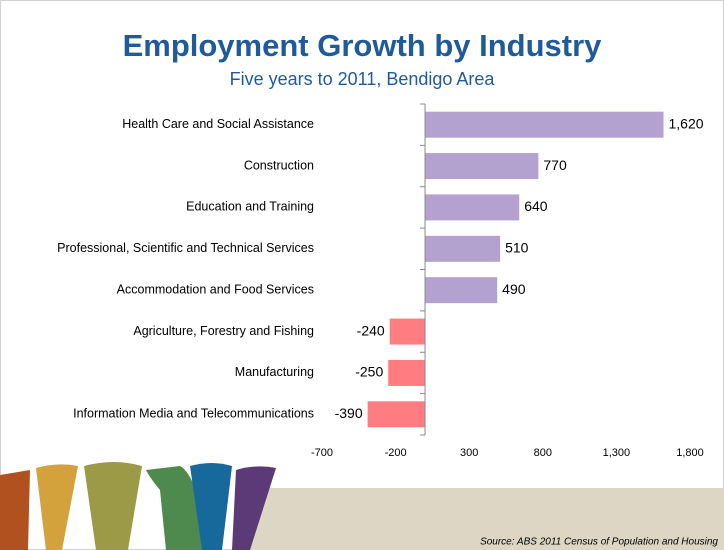 Image resolution: width=724 pixels, height=550 pixels. I want to click on chart-subtitle: Five years to 2011, Bendigo Area, so click(363, 79).